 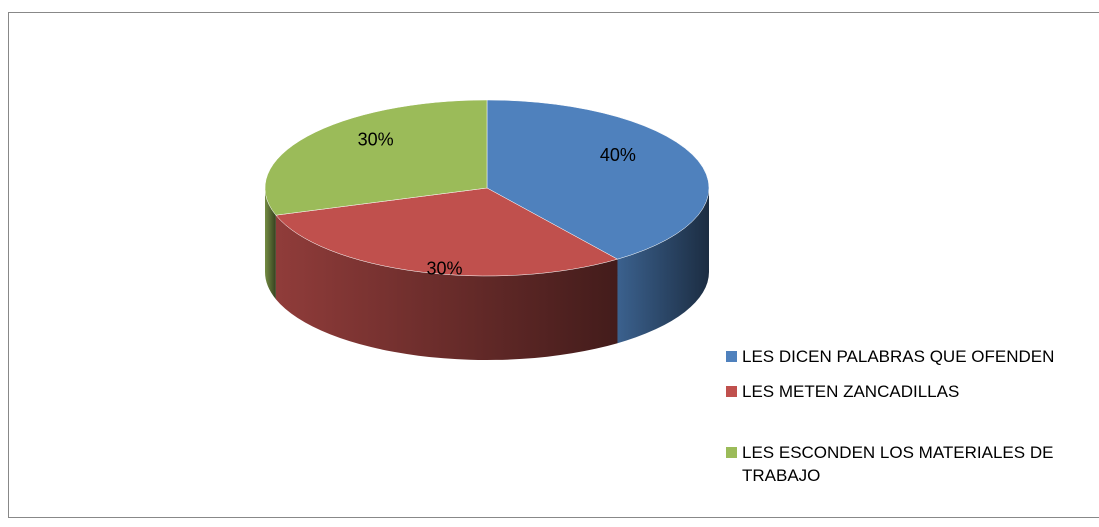 I want to click on legend-entry: LES METEN ZANCADILLAS, so click(x=911, y=391).